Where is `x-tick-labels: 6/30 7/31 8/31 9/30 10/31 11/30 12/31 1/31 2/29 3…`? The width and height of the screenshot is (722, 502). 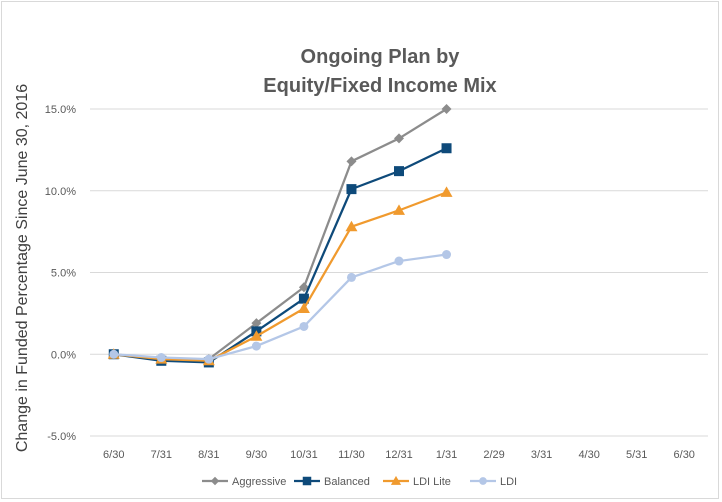
x-tick-labels: 6/30 7/31 8/31 9/30 10/31 11/30 12/31 1/31 2/29 3… is located at coordinates (399, 455).